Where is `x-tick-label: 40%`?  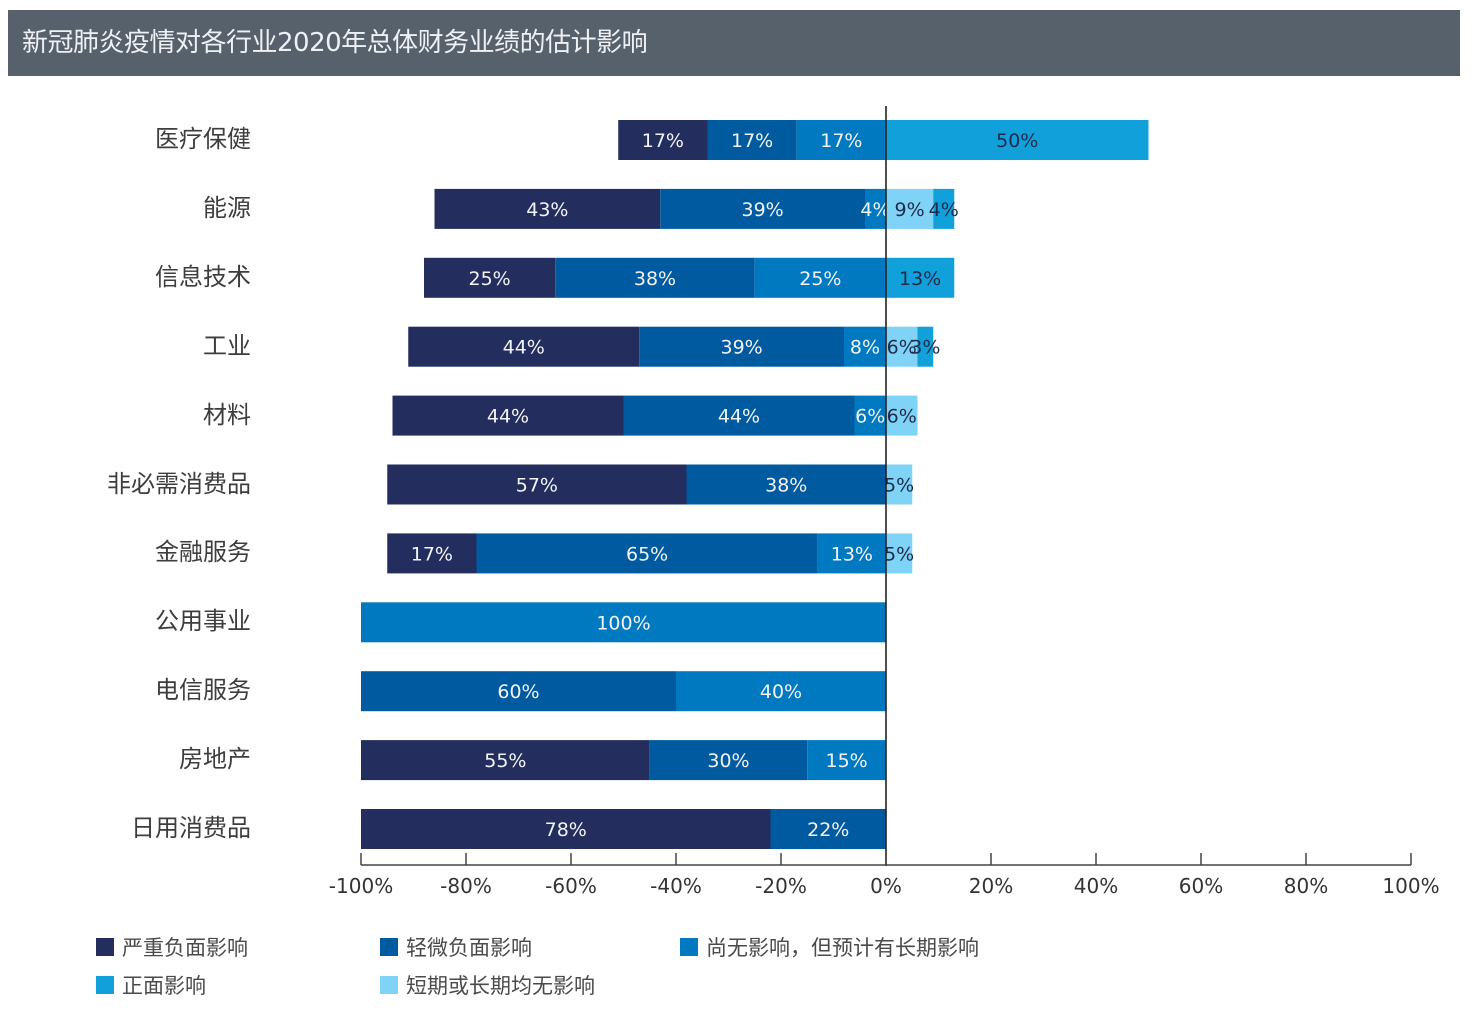
x-tick-label: 40% is located at coordinates (1096, 886).